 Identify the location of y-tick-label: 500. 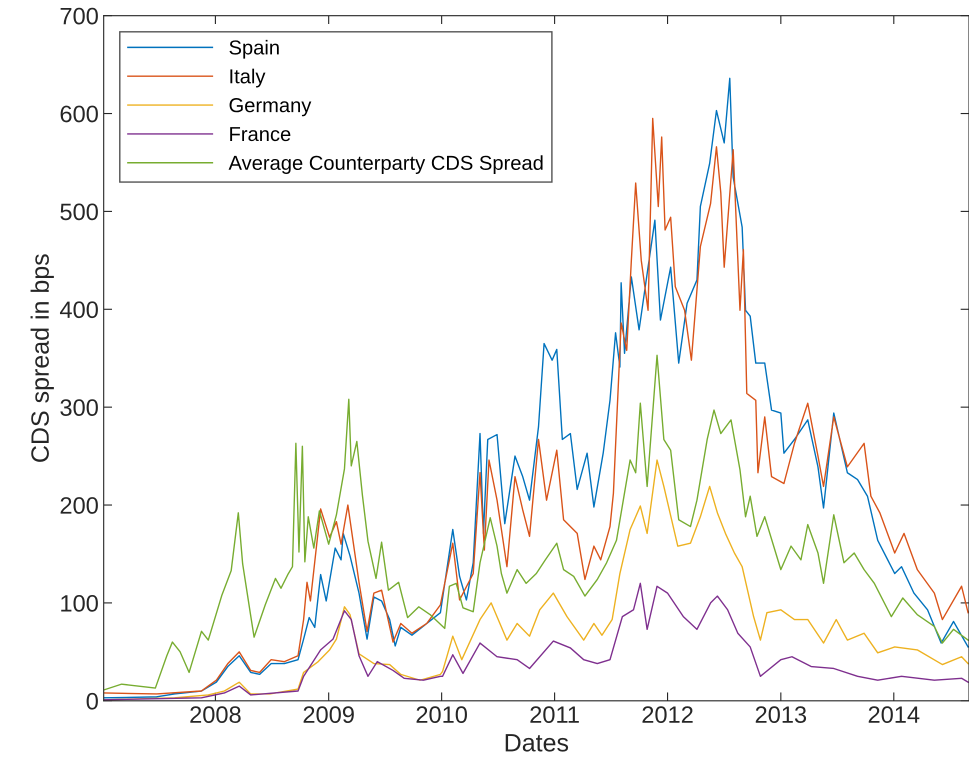
(79, 211).